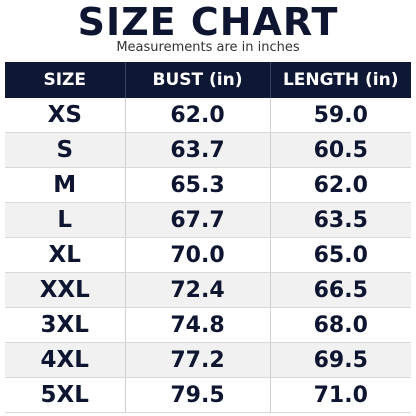  Describe the element at coordinates (198, 360) in the screenshot. I see `measure-cell: 77.2` at that location.